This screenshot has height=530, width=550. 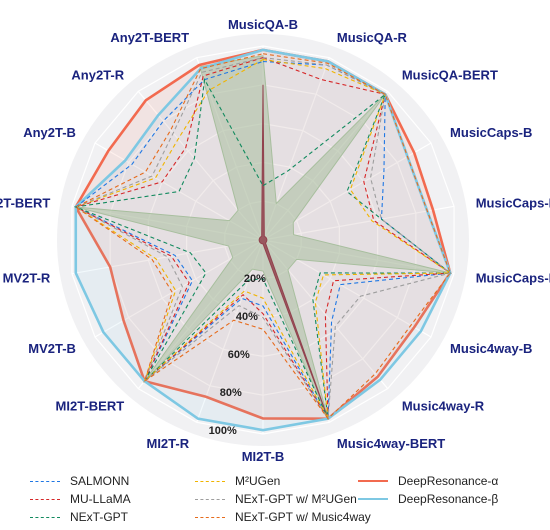 I want to click on axis-label-musiccaps-bert: MusicCaps-BERT, so click(x=513, y=278).